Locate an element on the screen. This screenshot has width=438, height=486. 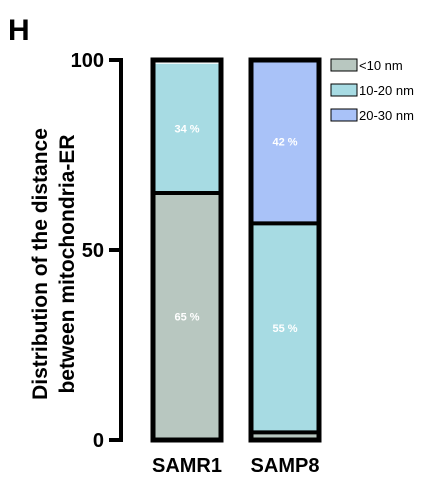
legend-label-10-20 nm: 10-20 nm is located at coordinates (386, 90).